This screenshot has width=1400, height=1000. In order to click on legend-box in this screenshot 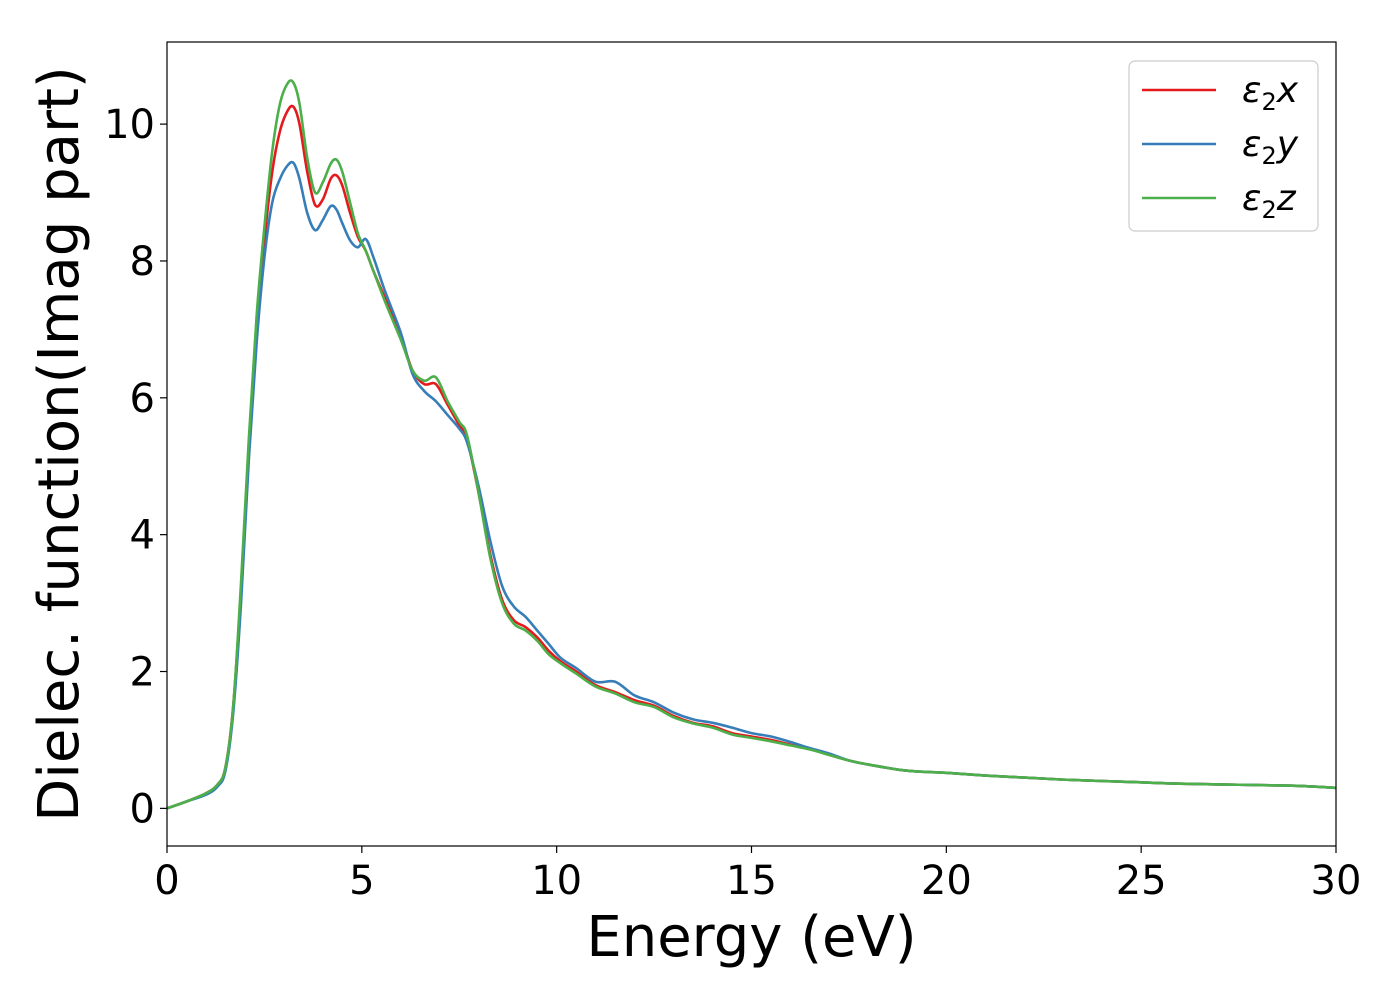, I will do `click(1223, 146)`.